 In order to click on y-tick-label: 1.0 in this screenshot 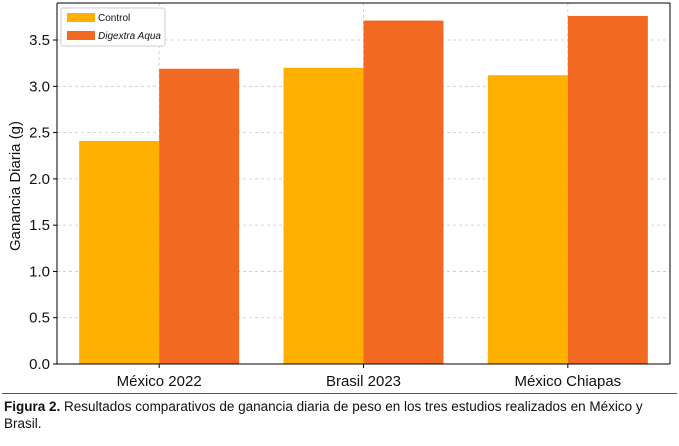, I will do `click(39, 271)`.